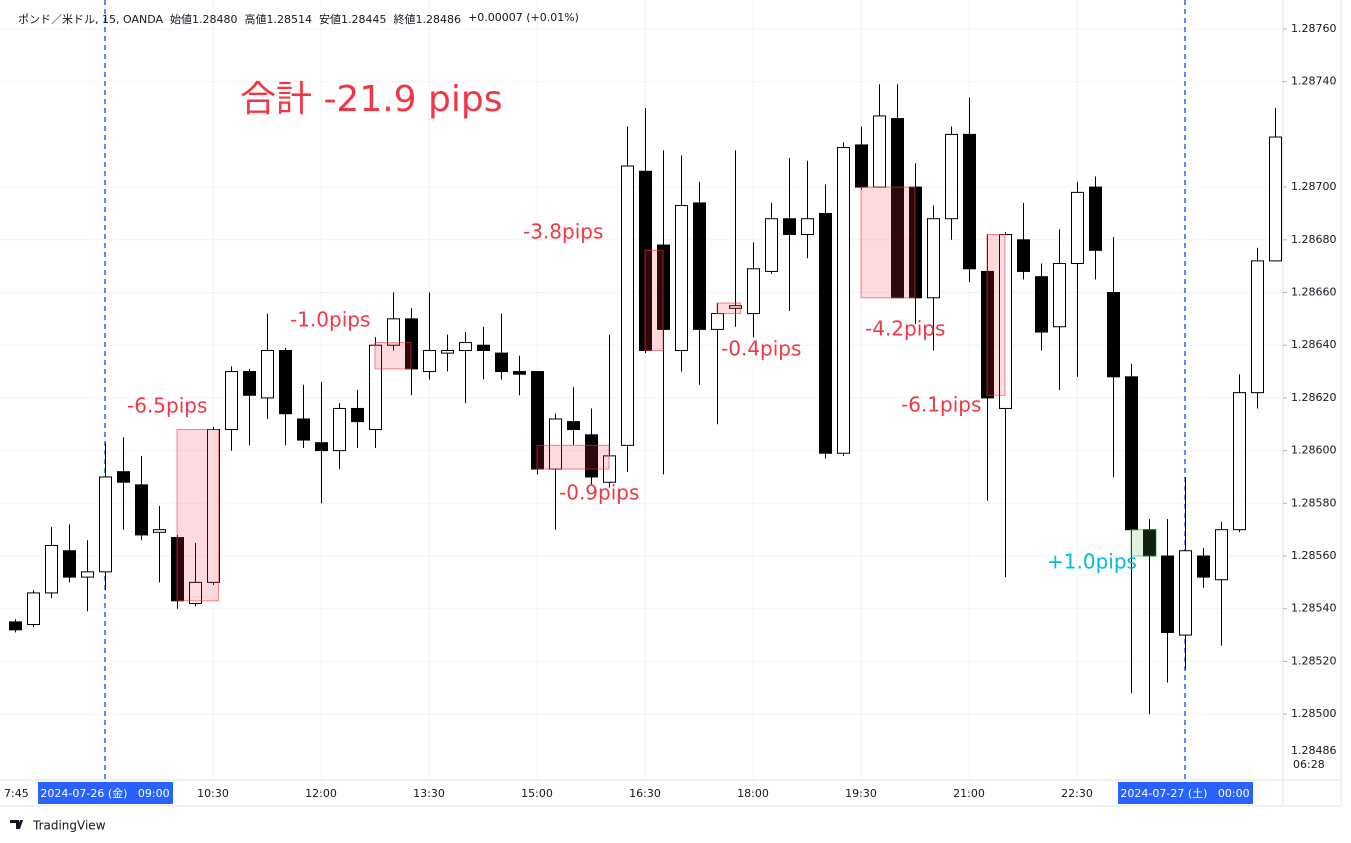  Describe the element at coordinates (427, 19) in the screenshot. I see `header-item: 終値1.28486` at that location.